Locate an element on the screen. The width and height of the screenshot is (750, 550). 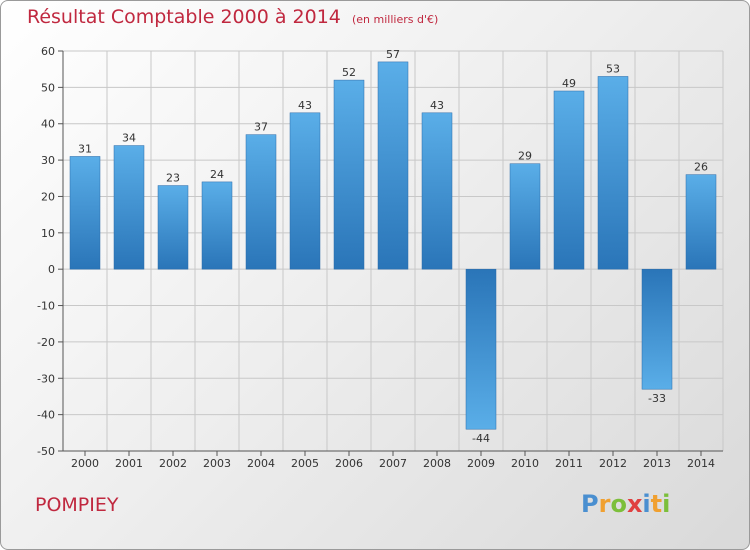
bar-2007 is located at coordinates (393, 165).